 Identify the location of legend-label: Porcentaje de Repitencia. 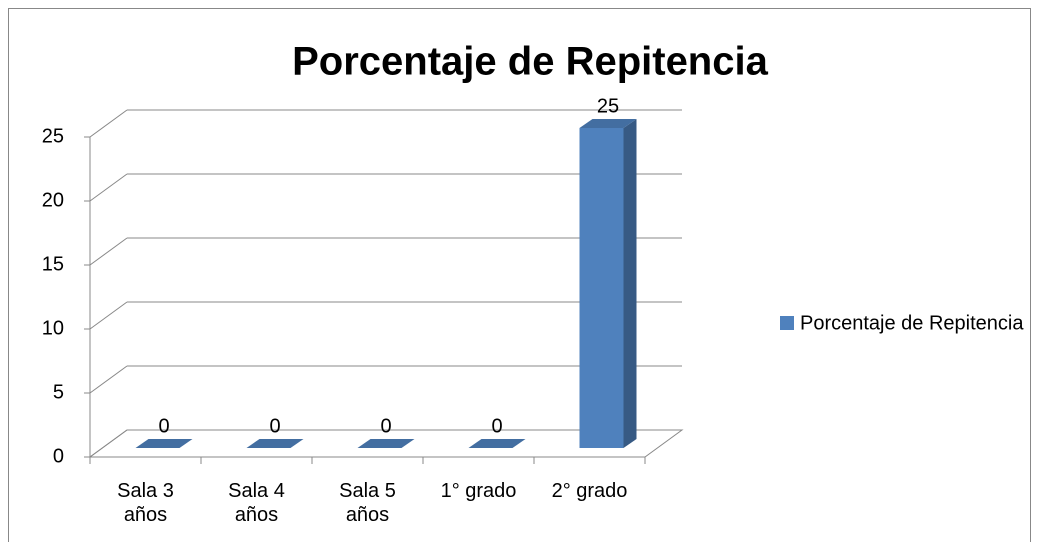
(912, 323).